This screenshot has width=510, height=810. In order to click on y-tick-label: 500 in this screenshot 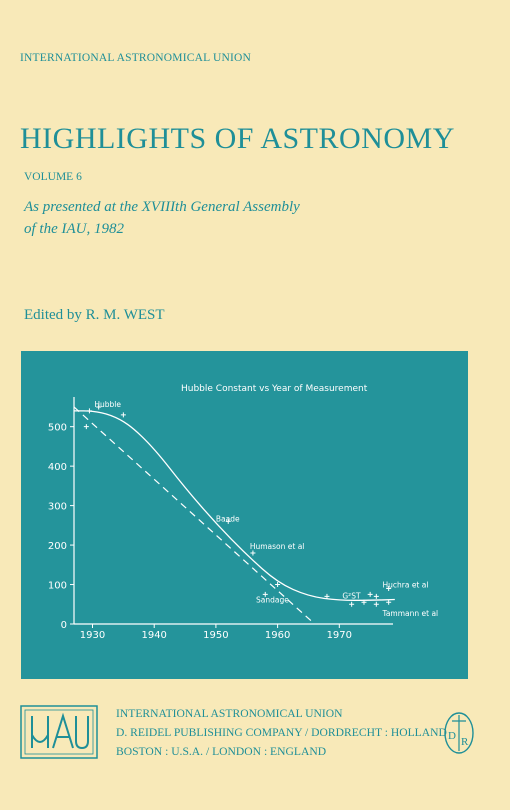, I will do `click(57, 428)`.